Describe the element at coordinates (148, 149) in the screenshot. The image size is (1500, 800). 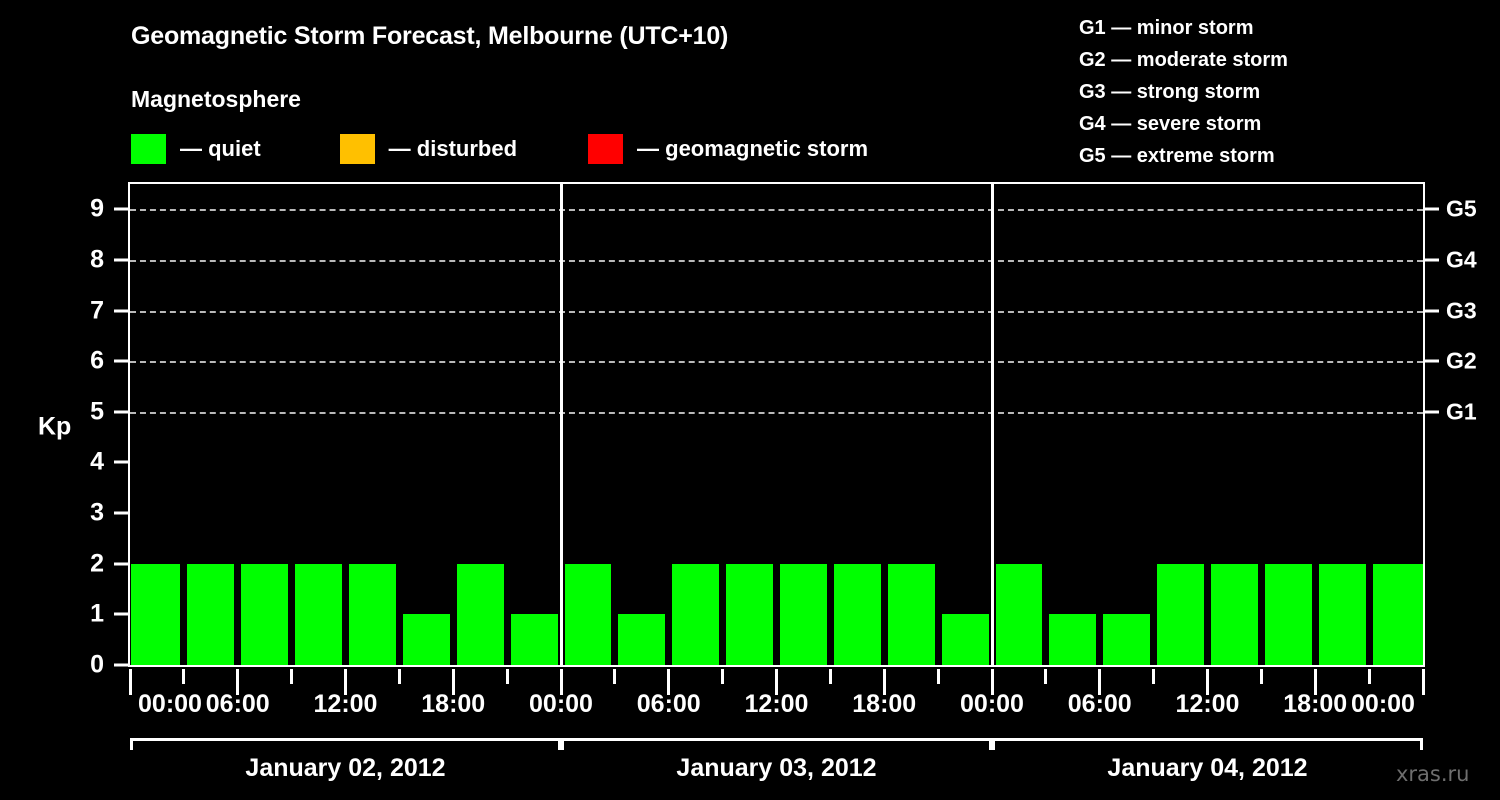
I see `legend-swatch-quiet` at that location.